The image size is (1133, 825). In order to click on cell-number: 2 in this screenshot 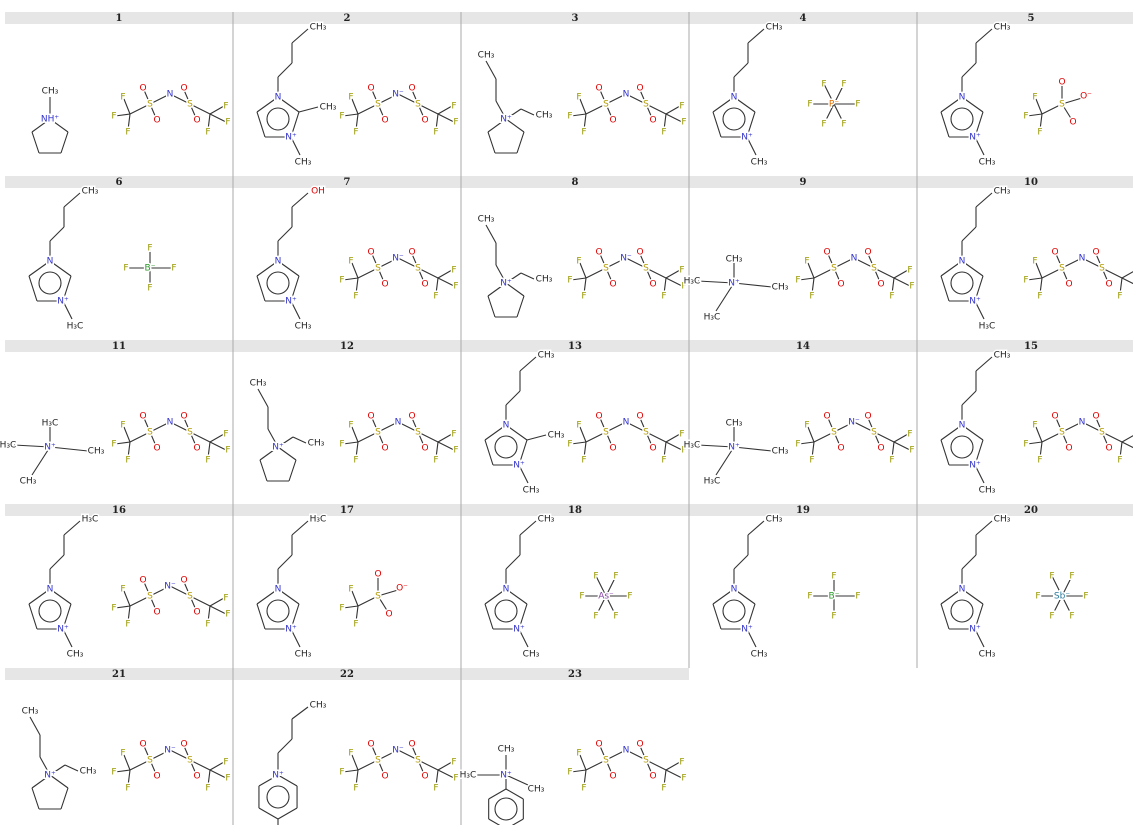, I will do `click(347, 18)`.